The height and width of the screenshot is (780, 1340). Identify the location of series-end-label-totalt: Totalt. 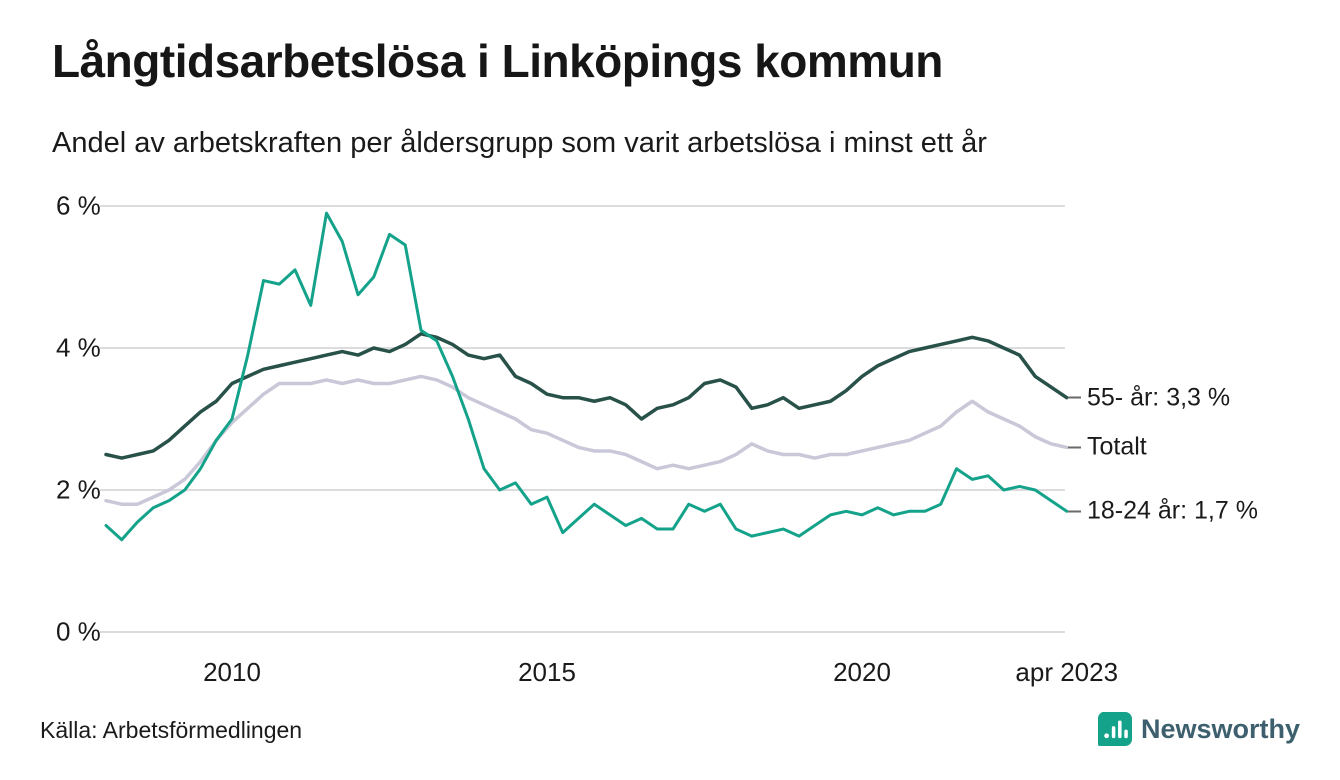
(1107, 447).